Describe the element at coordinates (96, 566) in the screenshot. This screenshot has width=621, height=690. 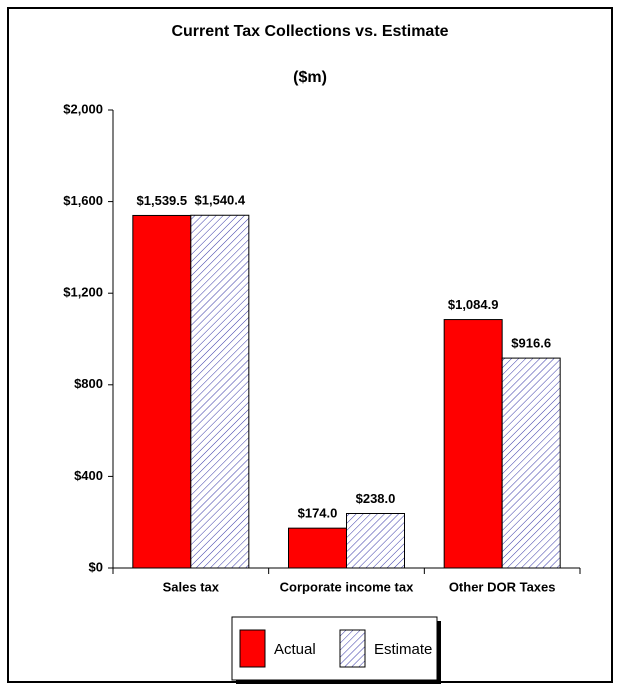
I see `y-tick-label: $0` at that location.